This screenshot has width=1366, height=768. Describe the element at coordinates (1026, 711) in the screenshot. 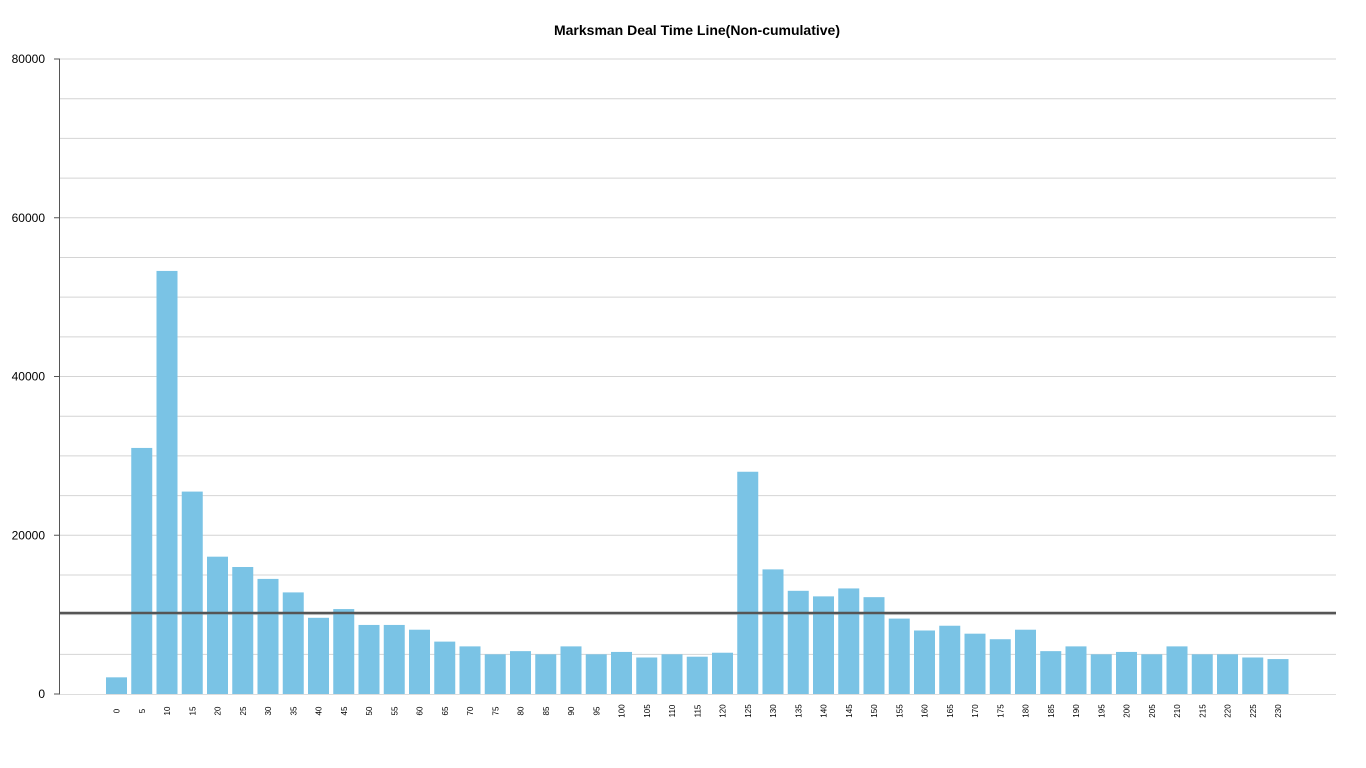

I see `x-tick-label: 180` at that location.